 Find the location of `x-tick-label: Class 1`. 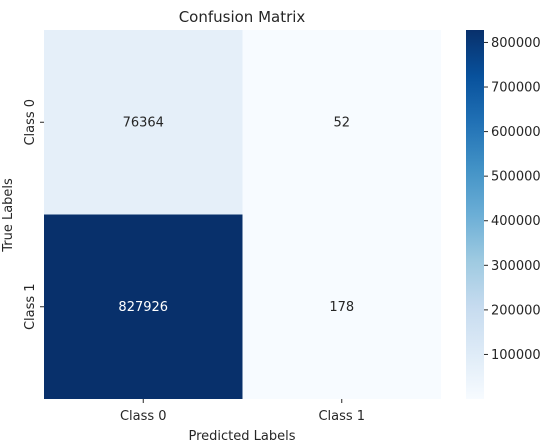

x-tick-label: Class 1 is located at coordinates (341, 416).